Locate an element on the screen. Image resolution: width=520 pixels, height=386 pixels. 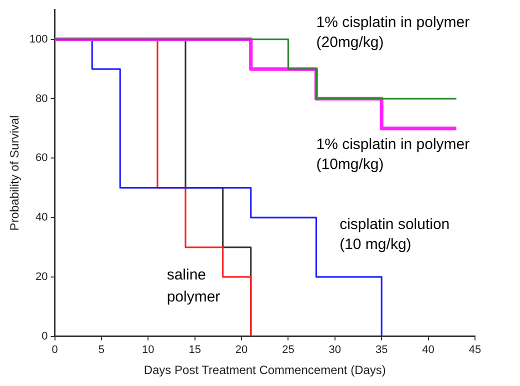
y-tick-label: 100 is located at coordinates (38, 39).